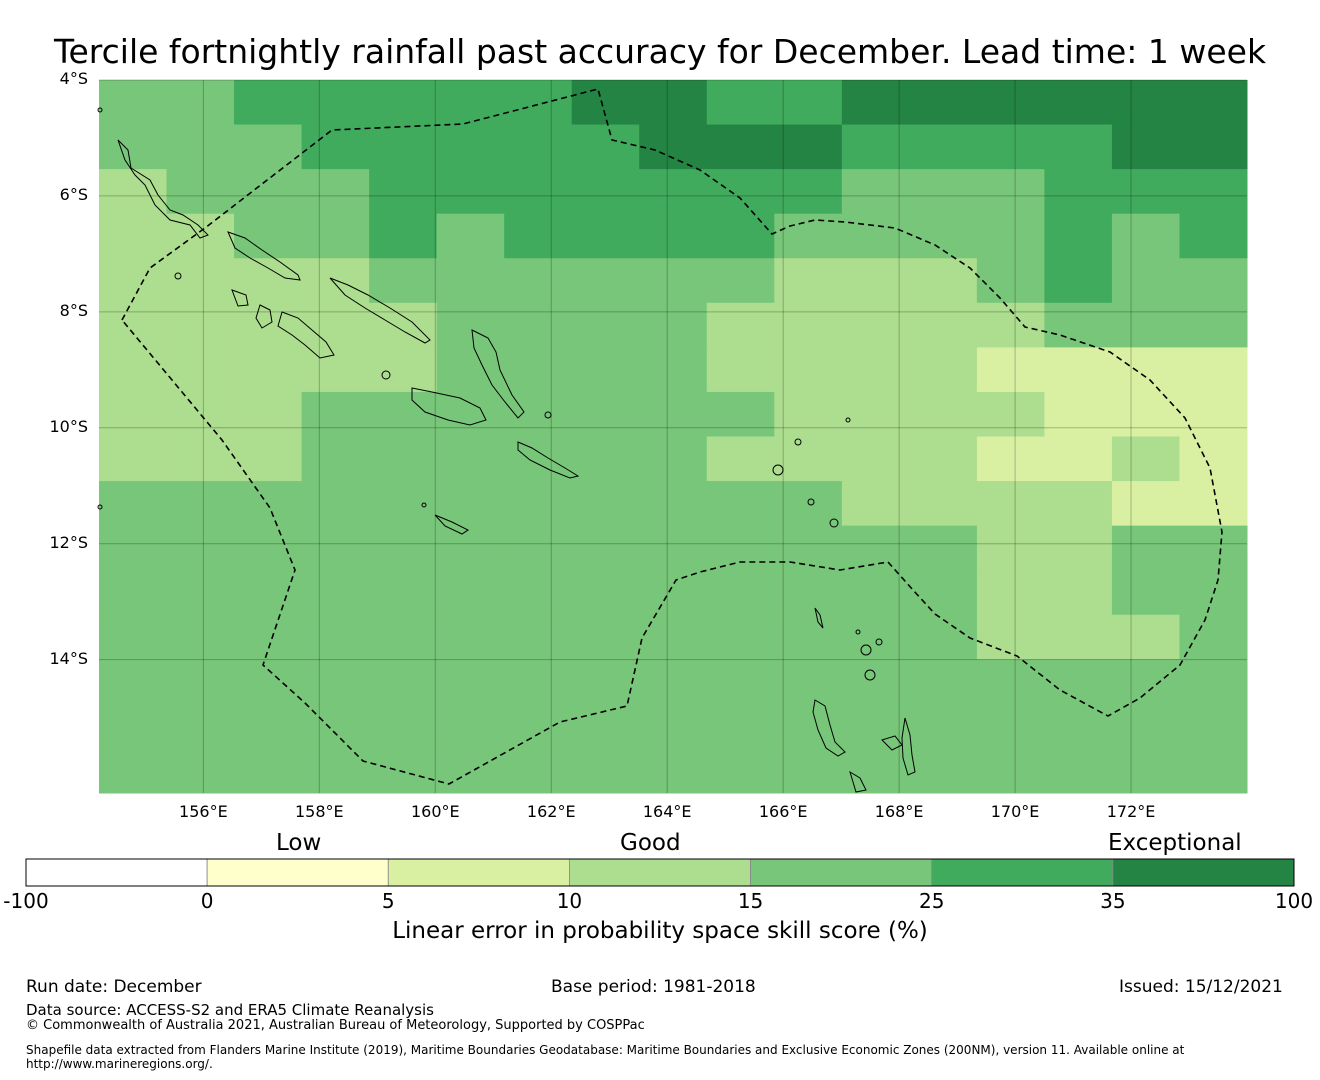  Describe the element at coordinates (783, 811) in the screenshot. I see `lon-label: 166°E` at that location.